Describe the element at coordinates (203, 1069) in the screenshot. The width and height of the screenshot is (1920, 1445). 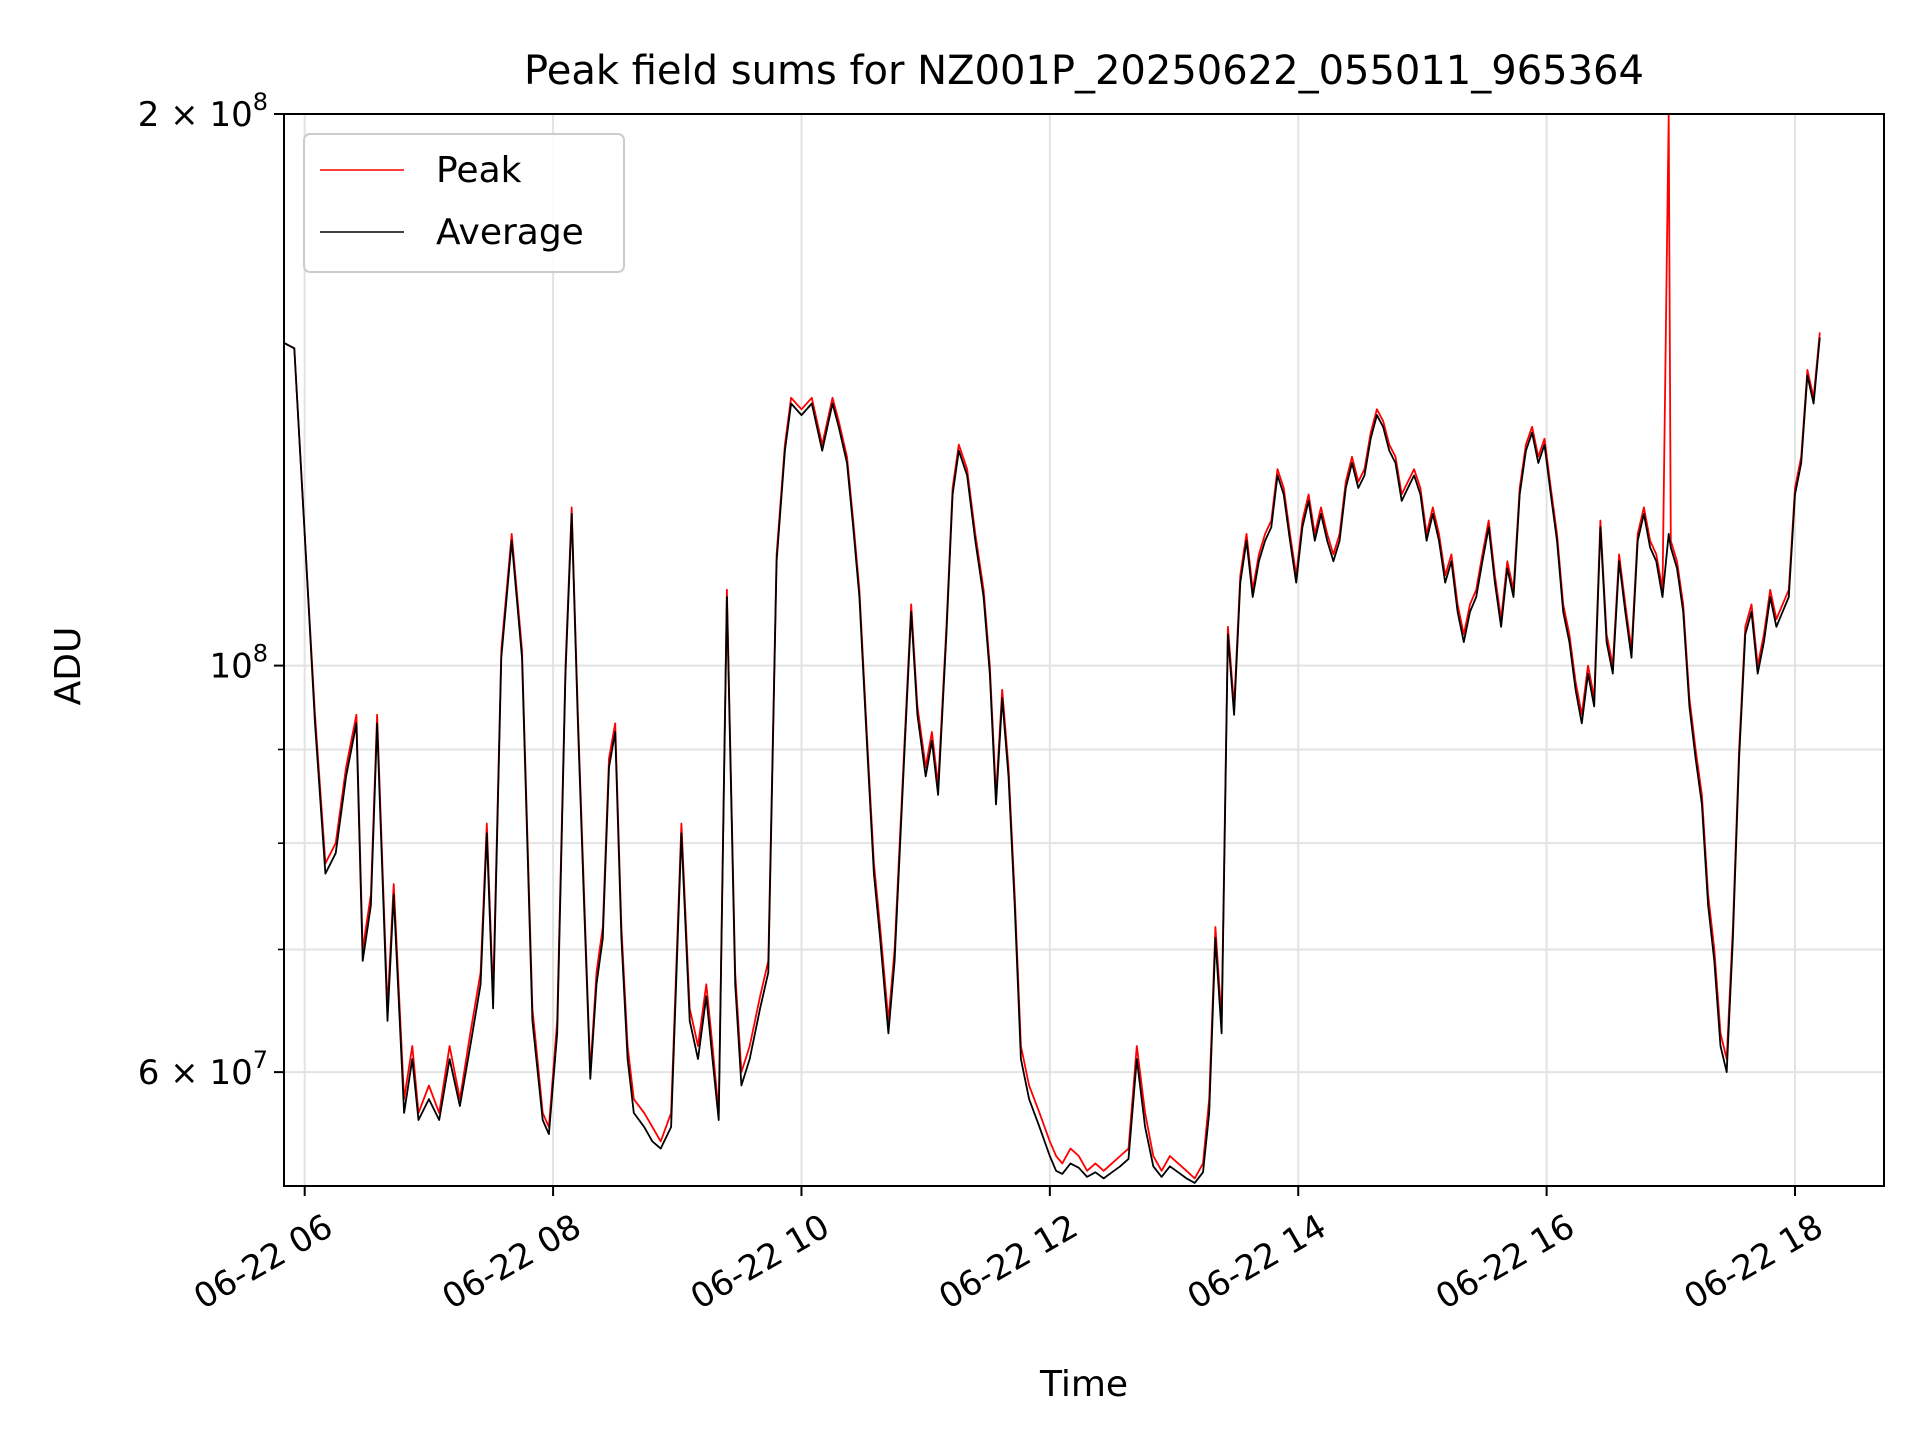
I see `y-tick-label: 6 × 107` at that location.